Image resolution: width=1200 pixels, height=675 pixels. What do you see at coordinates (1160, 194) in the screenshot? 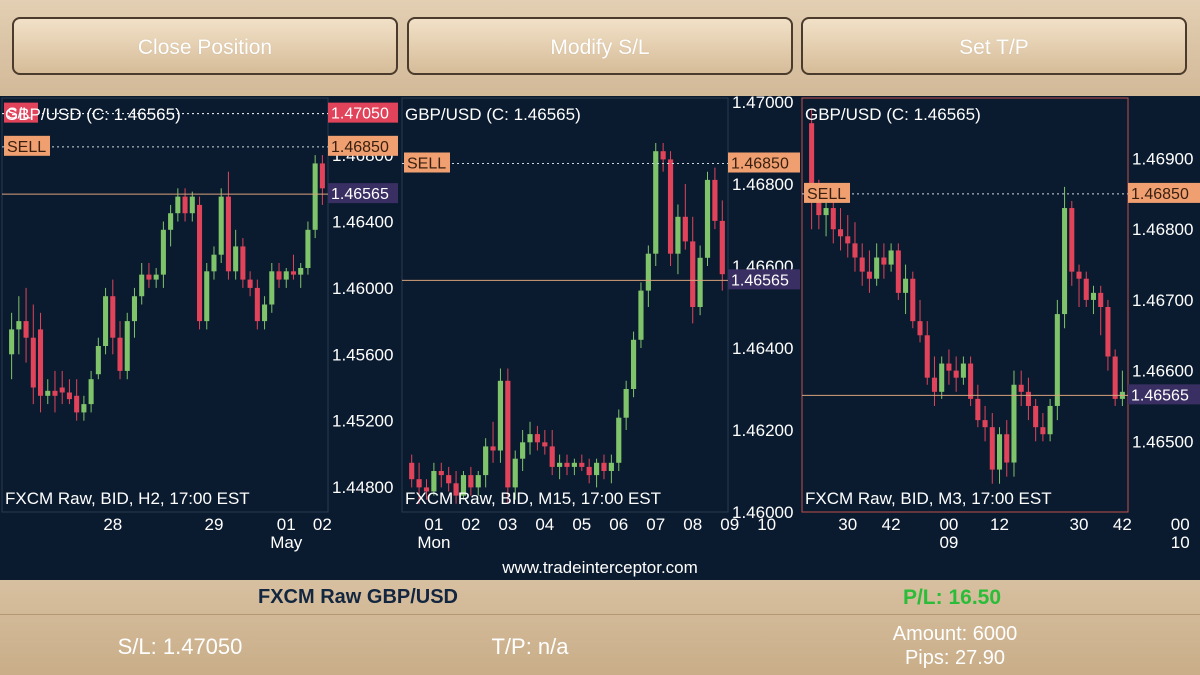
I see `sell-price-tag: 1.46850` at bounding box center [1160, 194].